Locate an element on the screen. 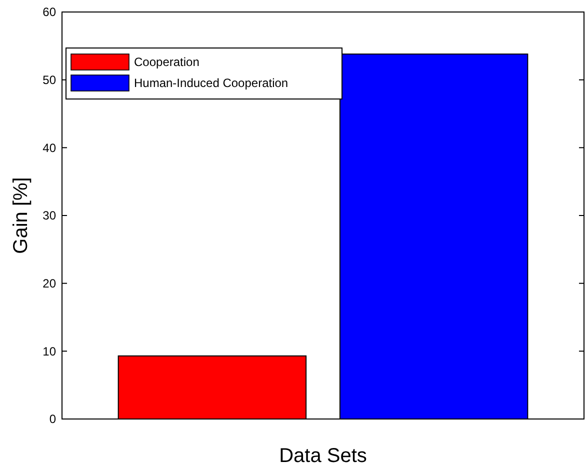  y-tick-label: 10 is located at coordinates (49, 351).